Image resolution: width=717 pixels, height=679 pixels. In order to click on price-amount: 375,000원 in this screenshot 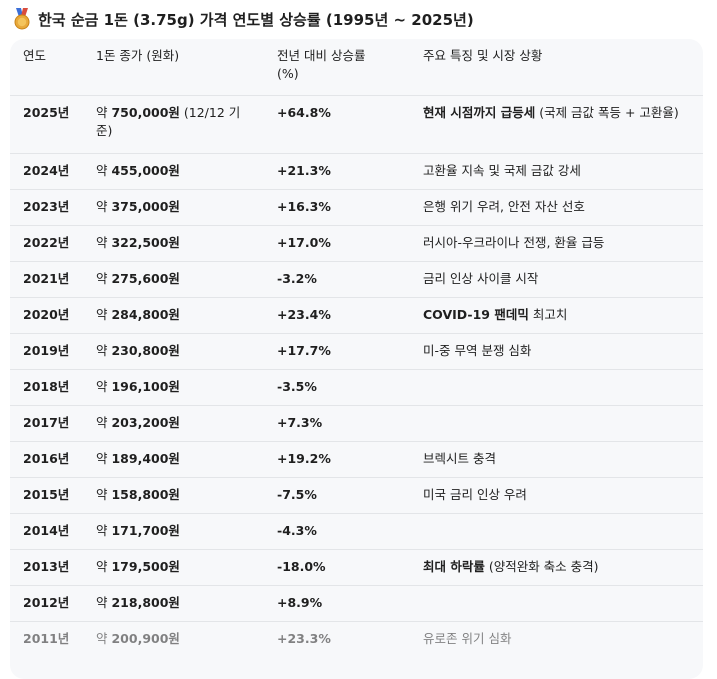, I will do `click(145, 206)`.